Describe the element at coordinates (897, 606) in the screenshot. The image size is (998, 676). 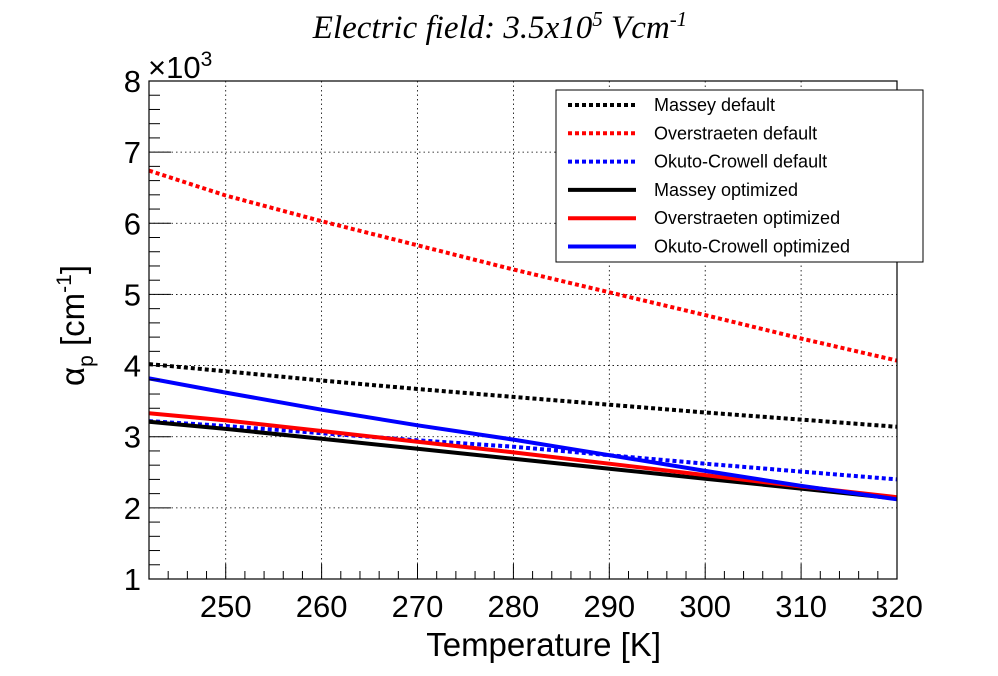
I see `x-tick-label-320: 320` at that location.